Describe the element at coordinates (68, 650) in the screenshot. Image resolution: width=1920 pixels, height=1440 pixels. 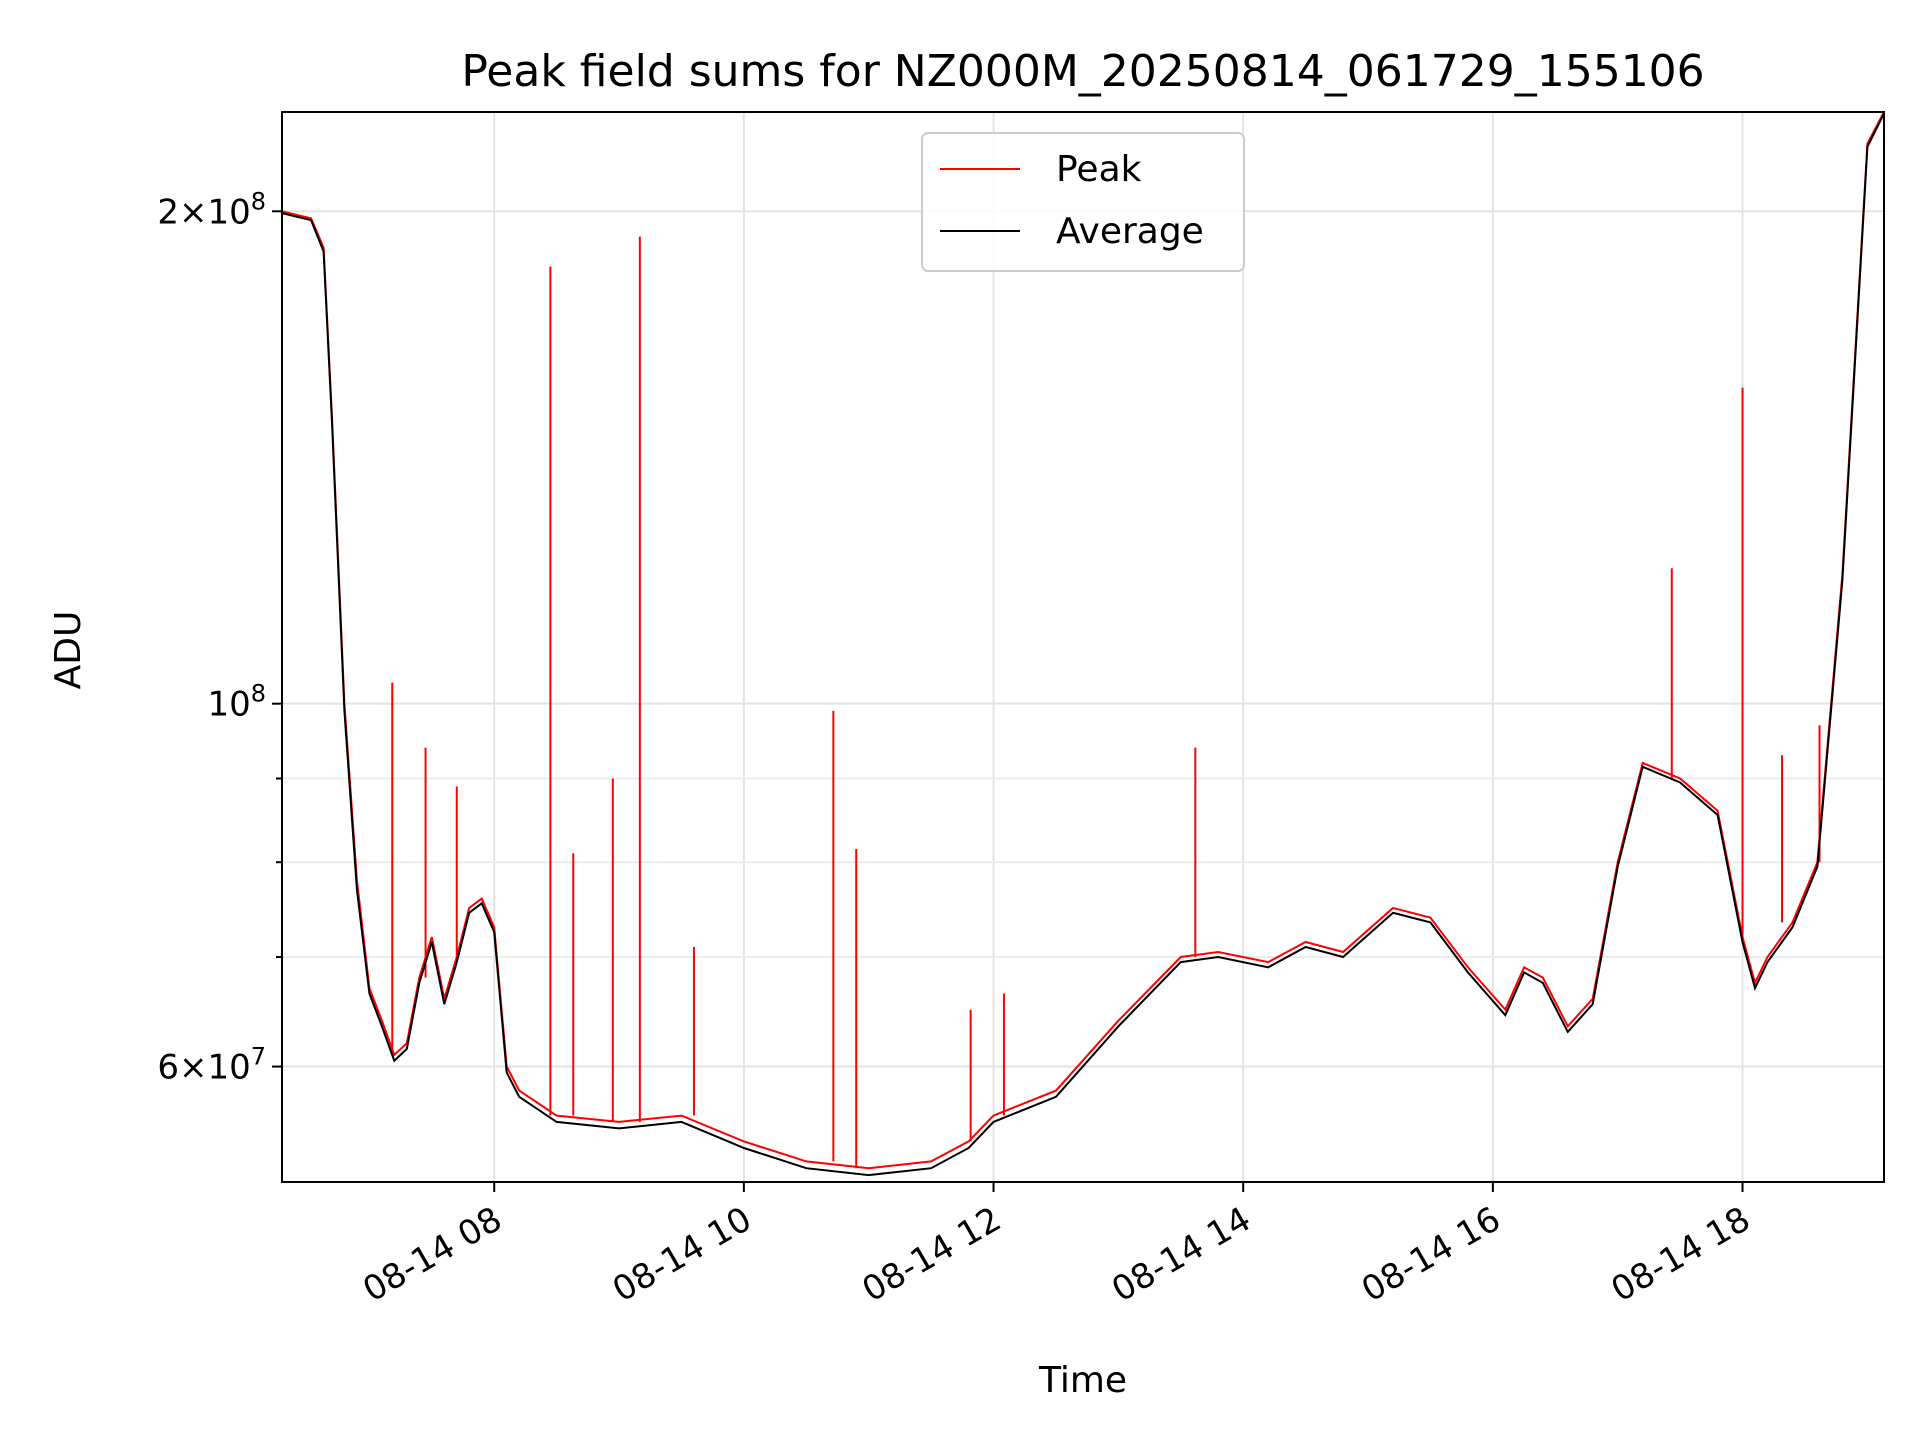
I see `y-axis-label: ADU` at that location.